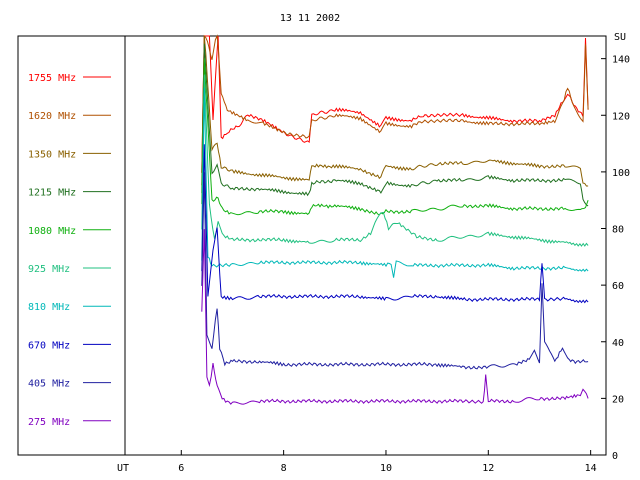 The image size is (640, 480). What do you see at coordinates (49, 384) in the screenshot?
I see `legend-label: 405 MHz` at bounding box center [49, 384].